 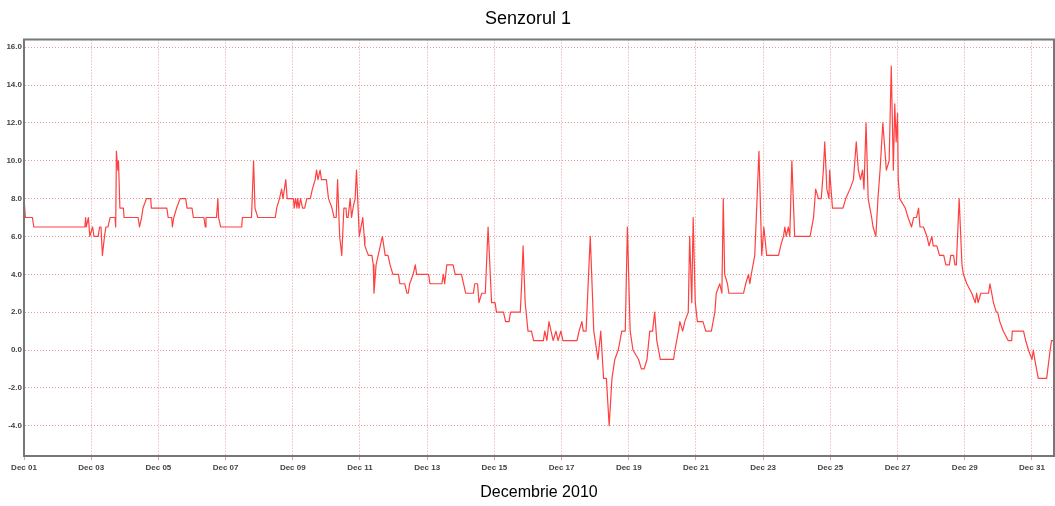 What do you see at coordinates (562, 467) in the screenshot?
I see `x-tick-label: Dec 17` at bounding box center [562, 467].